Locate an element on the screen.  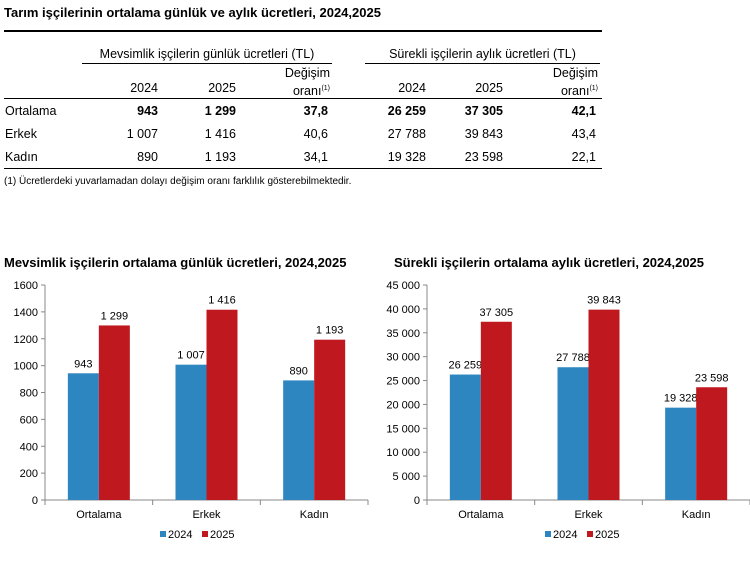
row-label: Erkek is located at coordinates (21, 134).